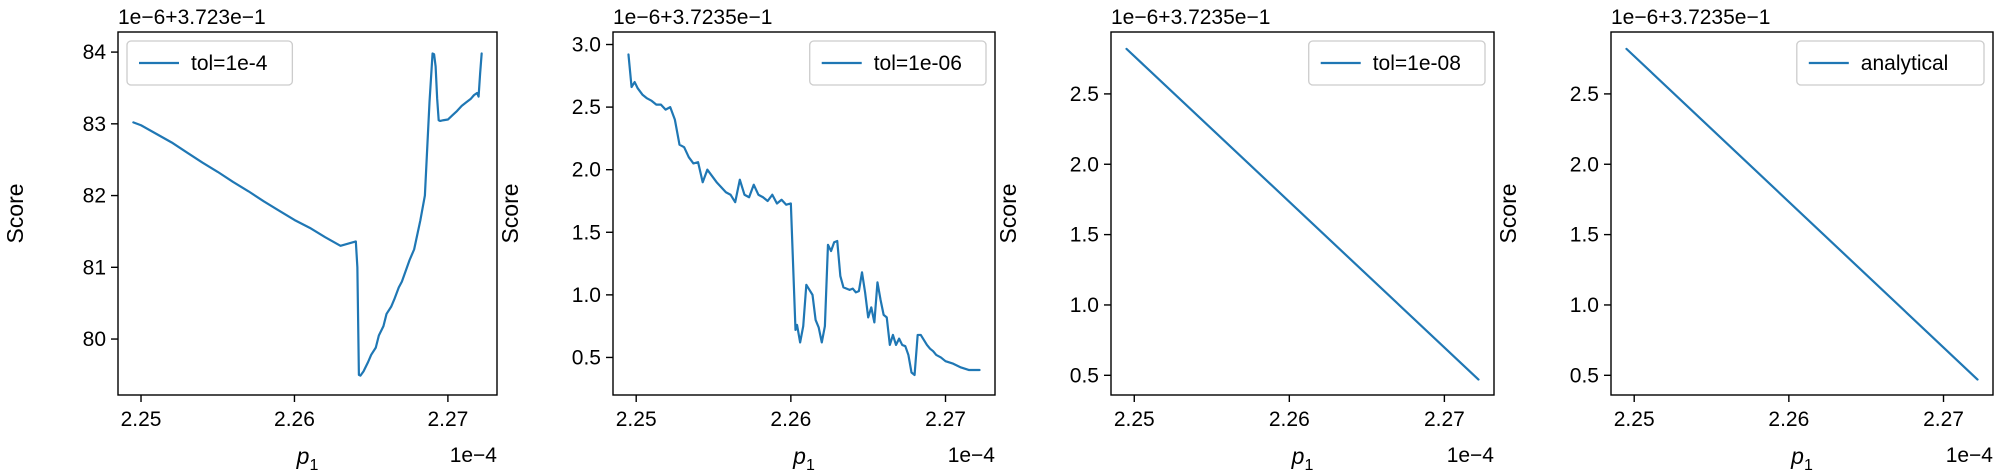 The width and height of the screenshot is (2007, 472). I want to click on legend-label: tol=1e-08, so click(1417, 63).